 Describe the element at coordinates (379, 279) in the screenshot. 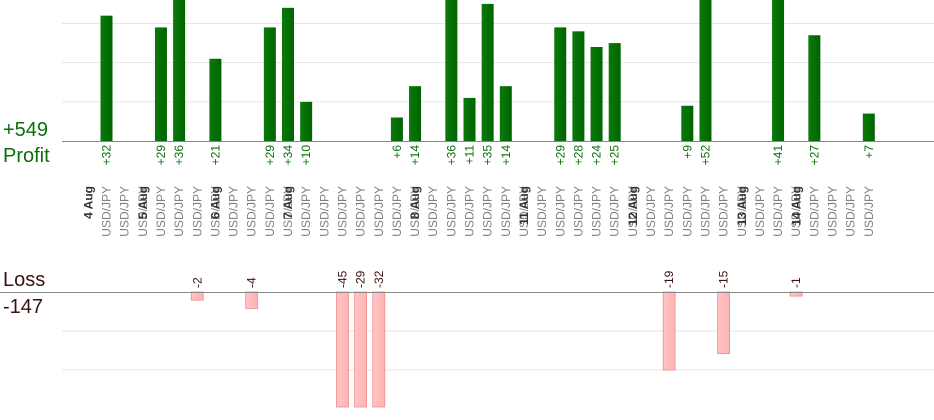

I see `loss-value-label: -32` at that location.